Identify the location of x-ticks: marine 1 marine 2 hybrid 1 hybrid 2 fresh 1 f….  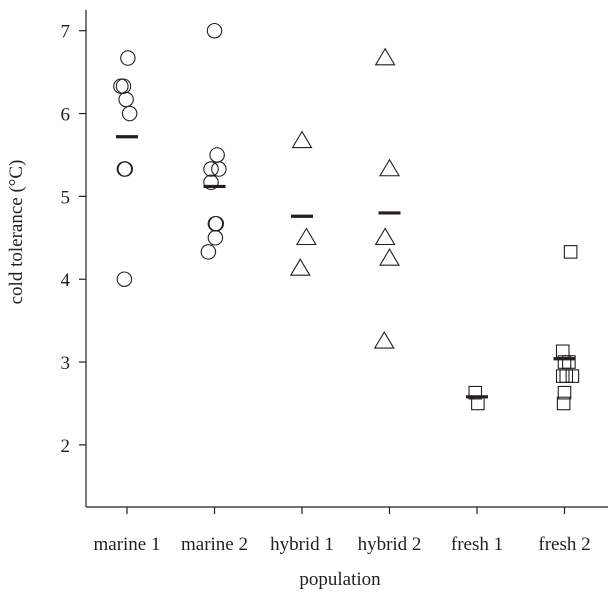
(342, 531).